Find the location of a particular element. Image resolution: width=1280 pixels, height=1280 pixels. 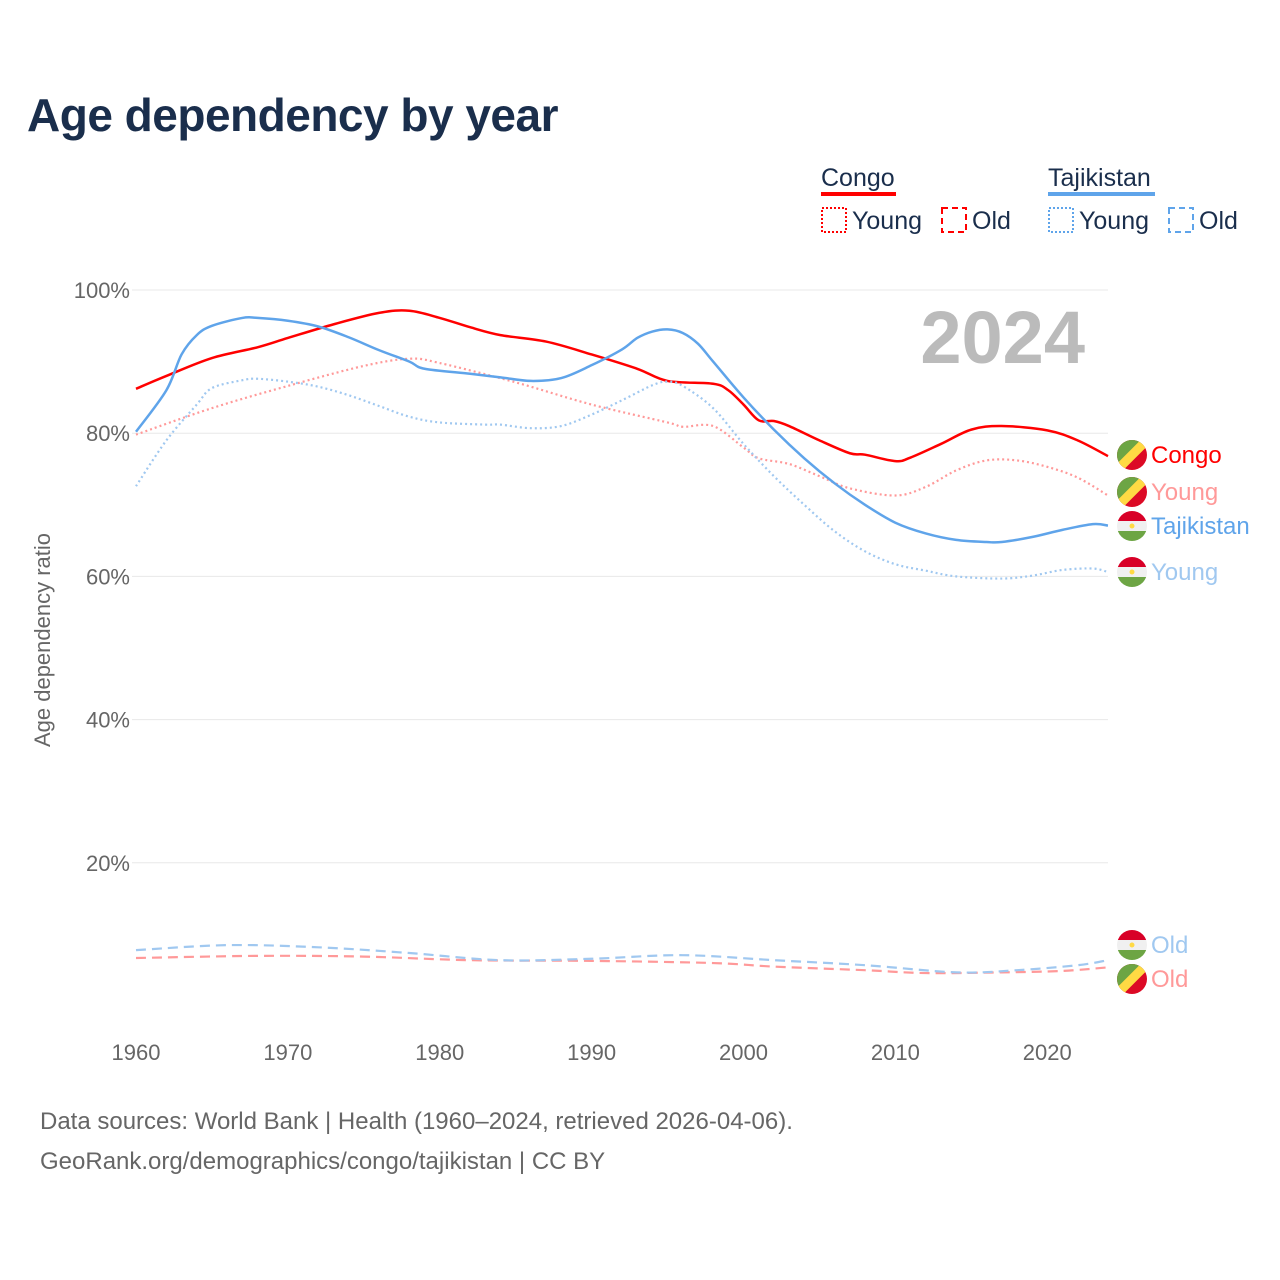

series-line-congo-old is located at coordinates (622, 964).